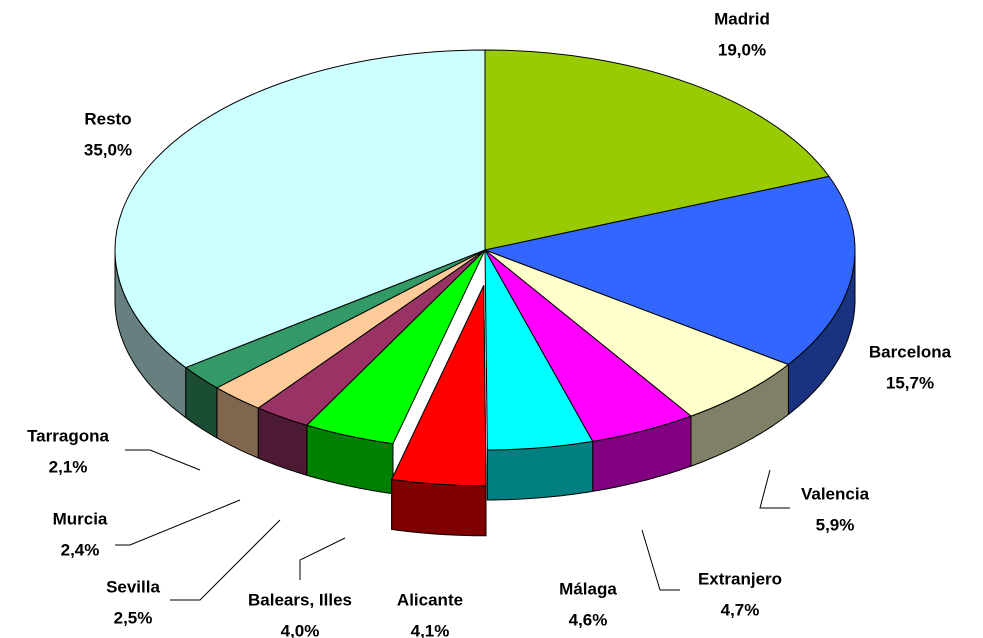 This screenshot has height=638, width=983. I want to click on slice-value-label: 19,0%, so click(742, 49).